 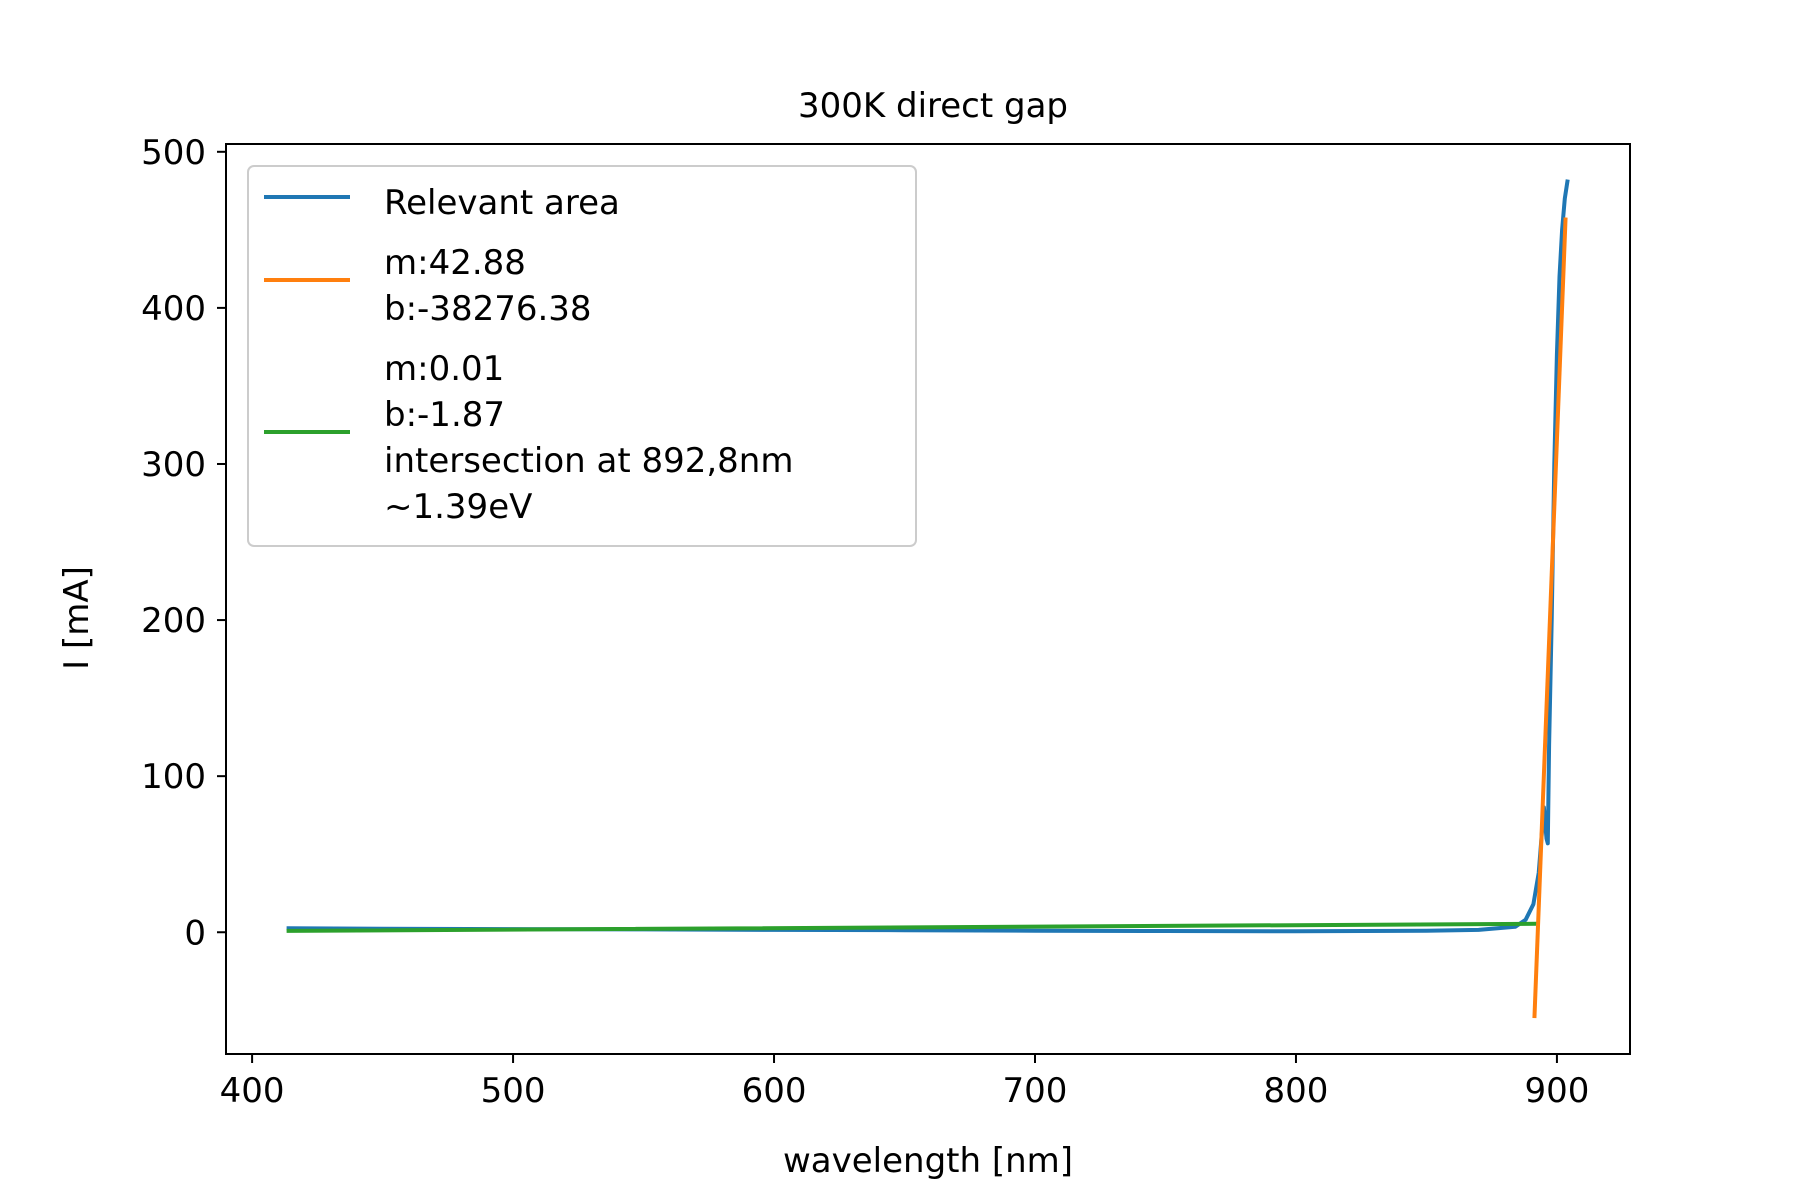 What do you see at coordinates (173, 309) in the screenshot?
I see `y-tick-label: 400` at bounding box center [173, 309].